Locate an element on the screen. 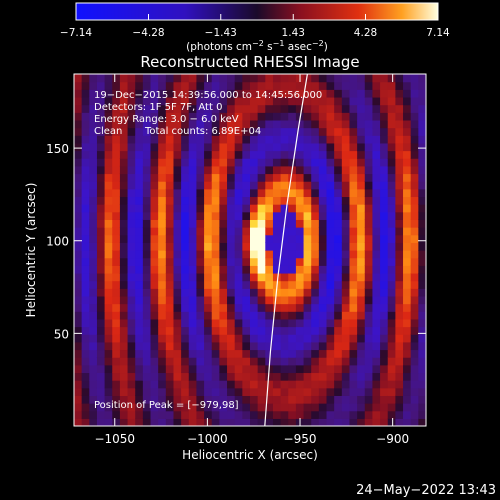  annotation-method: Clean is located at coordinates (108, 131).